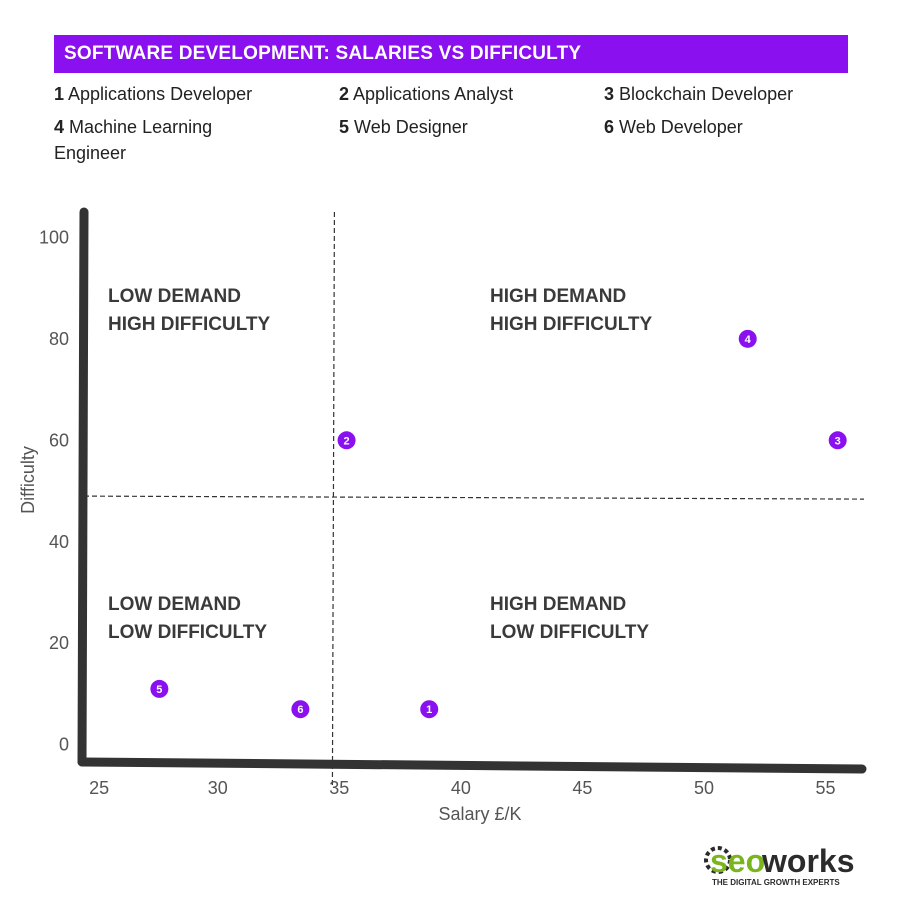 The image size is (900, 900). What do you see at coordinates (474, 497) in the screenshot?
I see `horizontal-divider` at bounding box center [474, 497].